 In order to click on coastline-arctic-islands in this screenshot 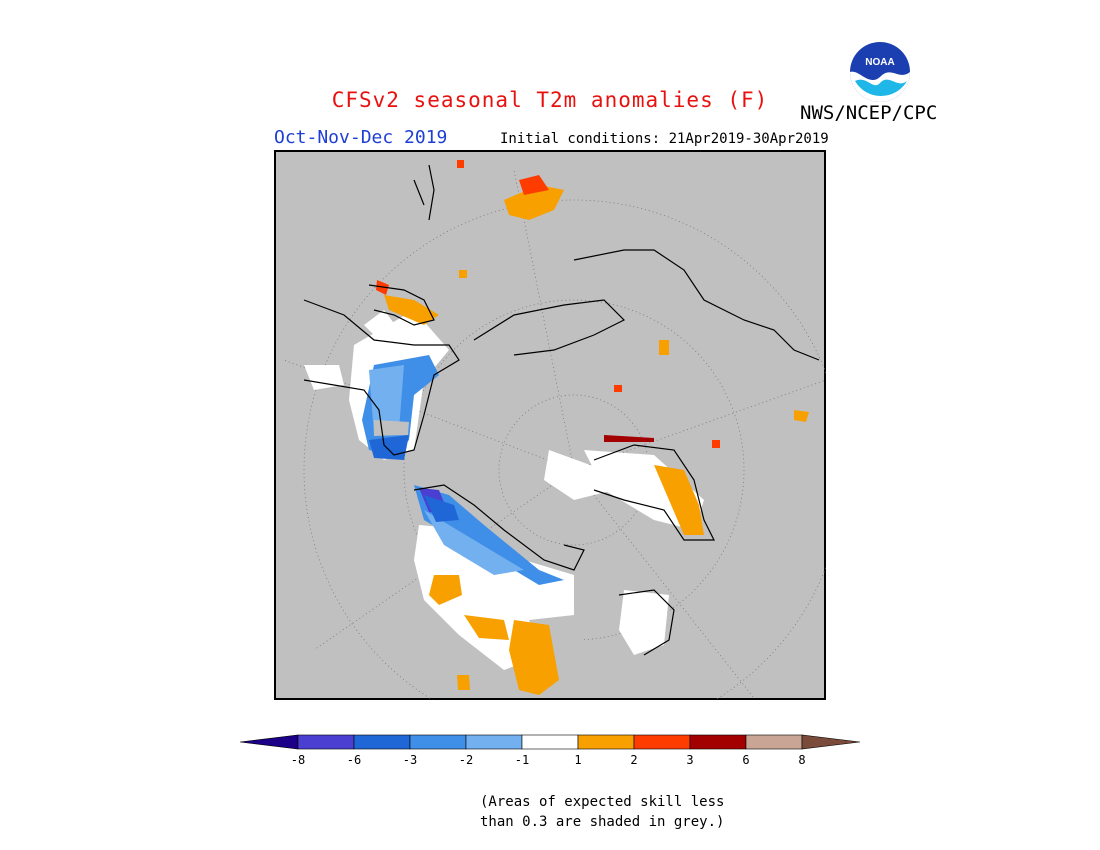, I will do `click(549, 327)`.